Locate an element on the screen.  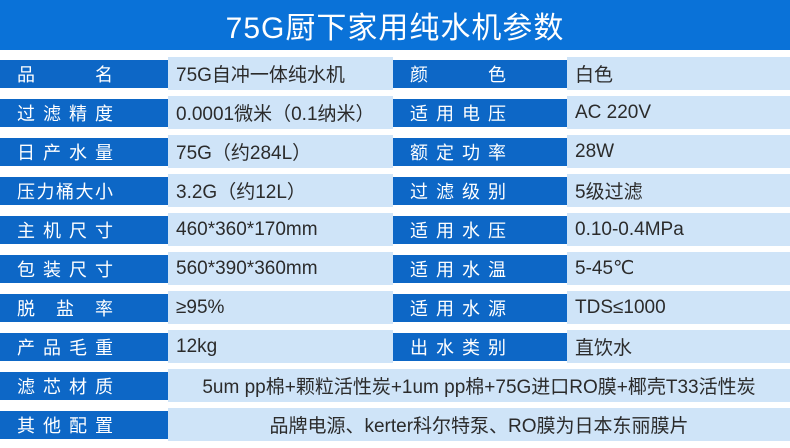
spec-label-cell: 适用水源 is located at coordinates (480, 307).